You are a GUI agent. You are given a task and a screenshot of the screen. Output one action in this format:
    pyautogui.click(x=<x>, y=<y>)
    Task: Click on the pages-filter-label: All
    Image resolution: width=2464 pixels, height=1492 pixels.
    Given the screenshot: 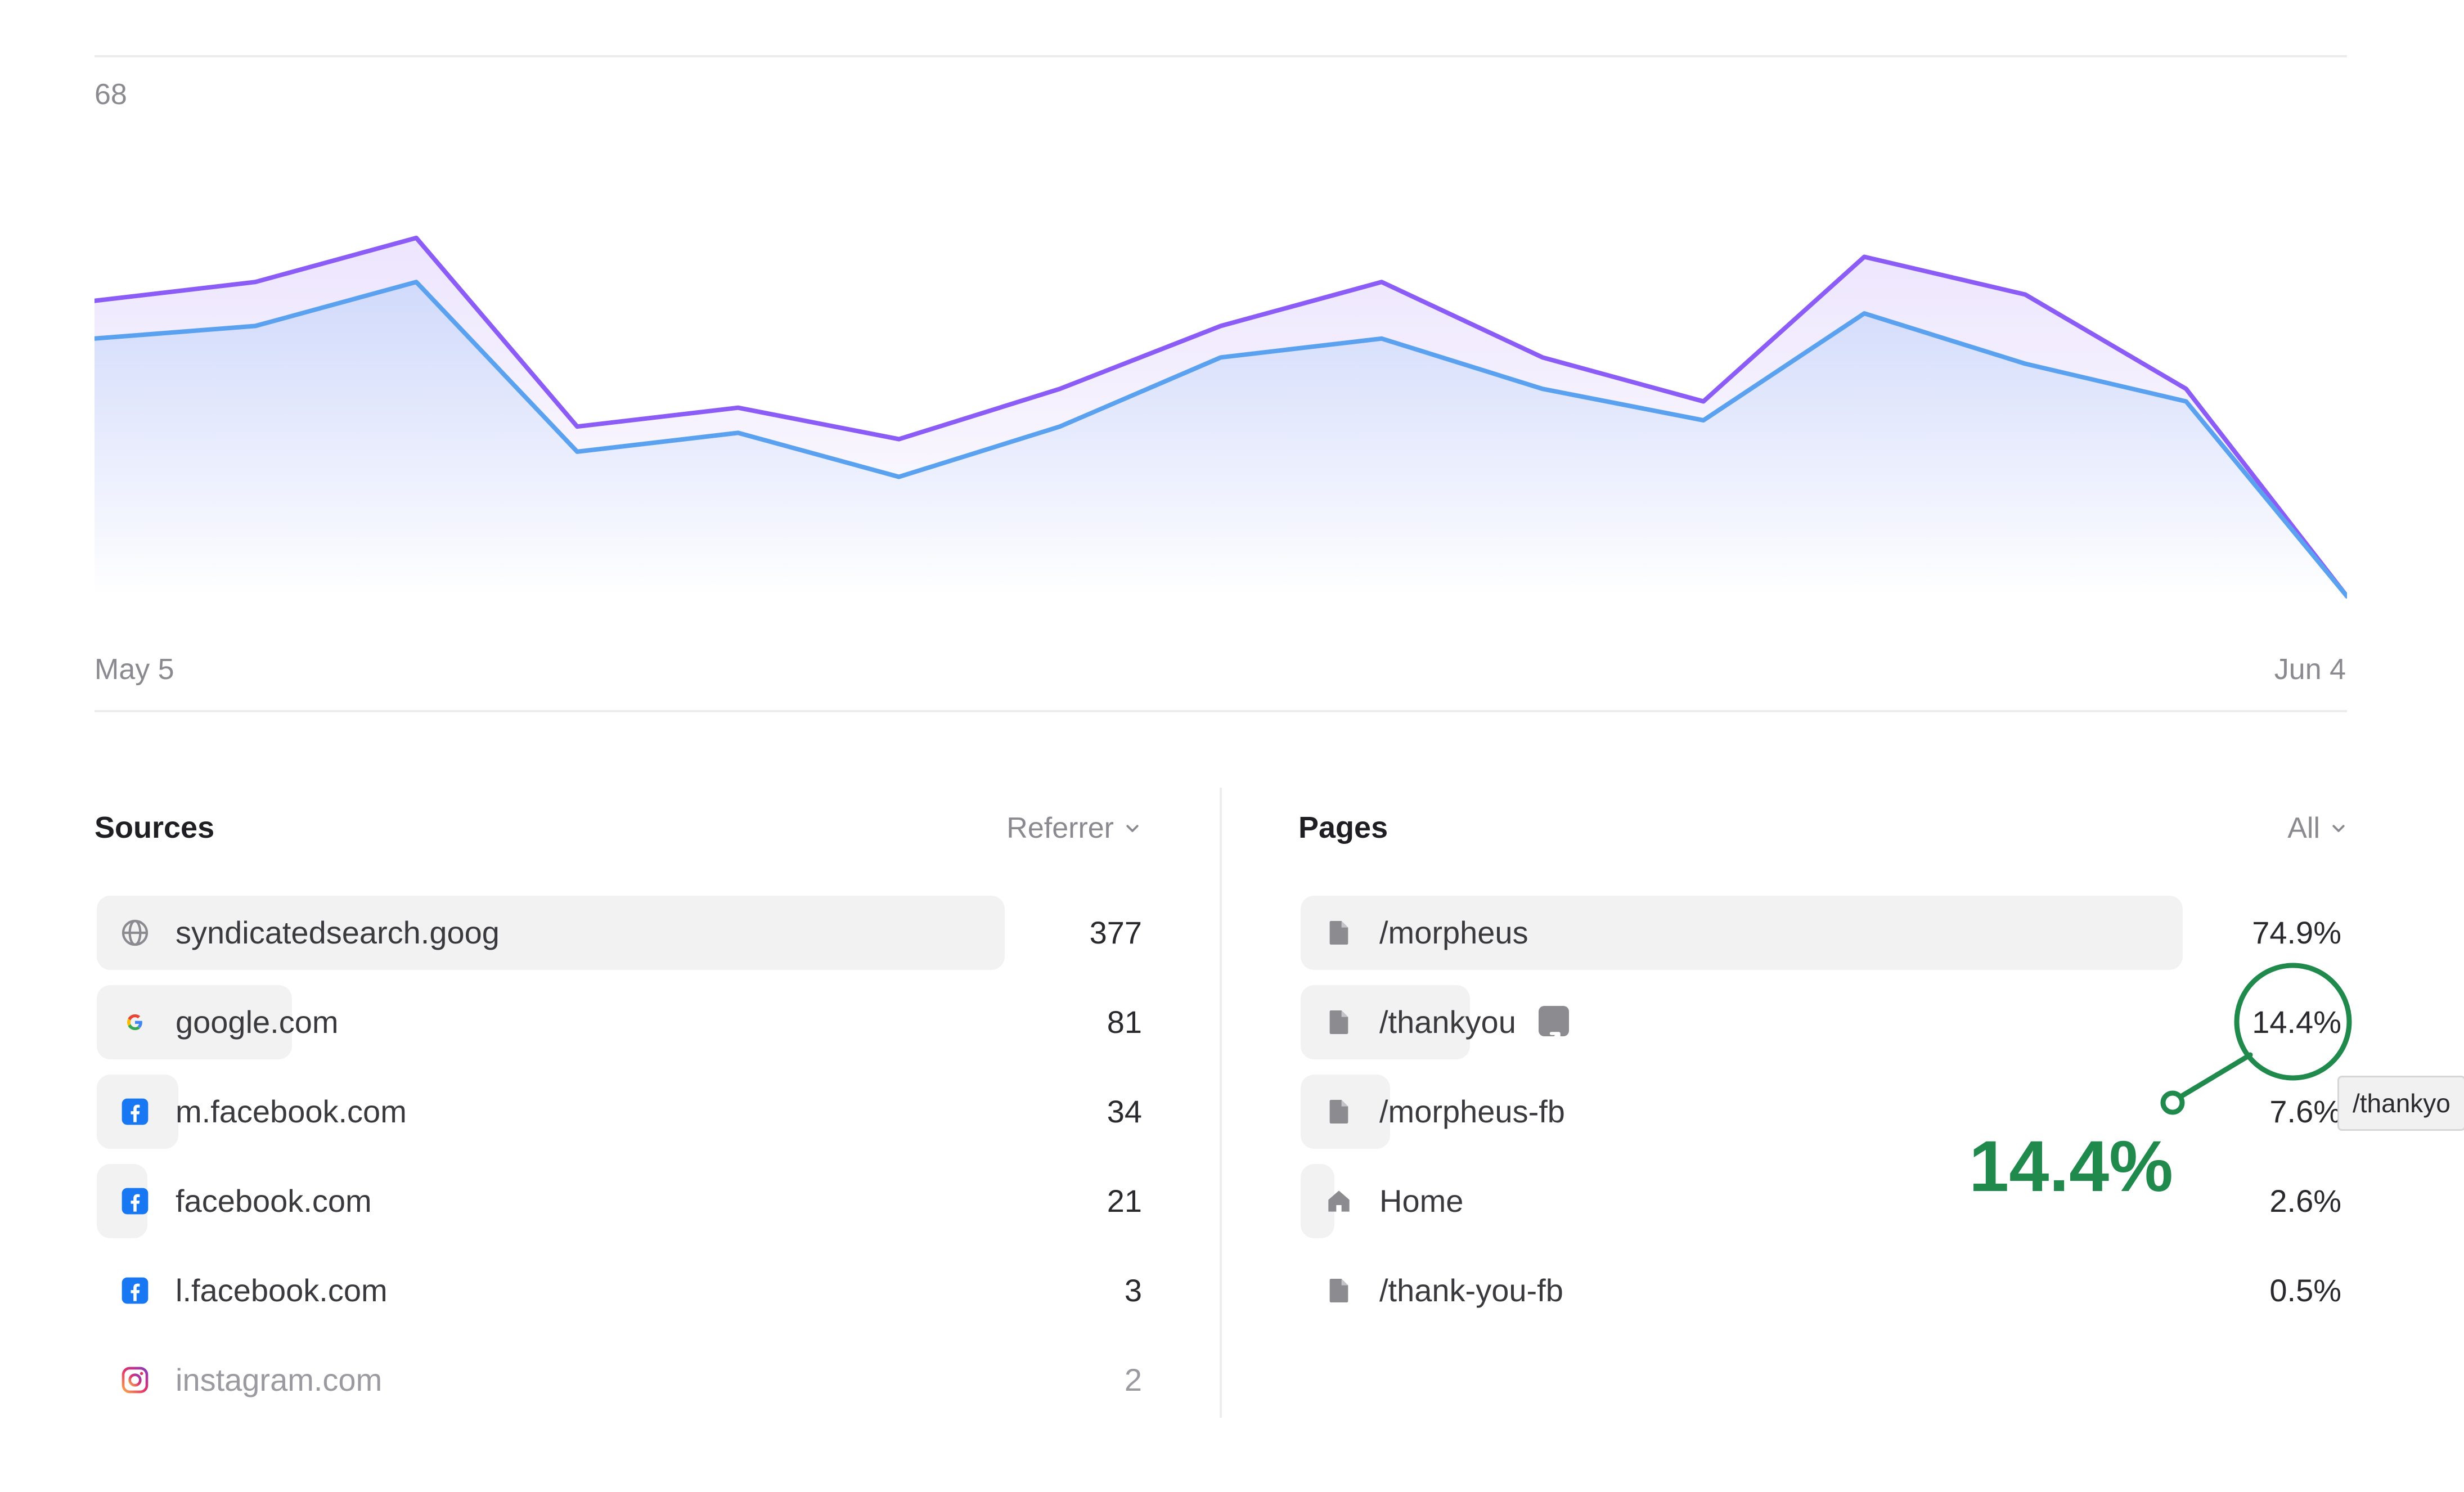 What is the action you would take?
    pyautogui.click(x=2303, y=828)
    